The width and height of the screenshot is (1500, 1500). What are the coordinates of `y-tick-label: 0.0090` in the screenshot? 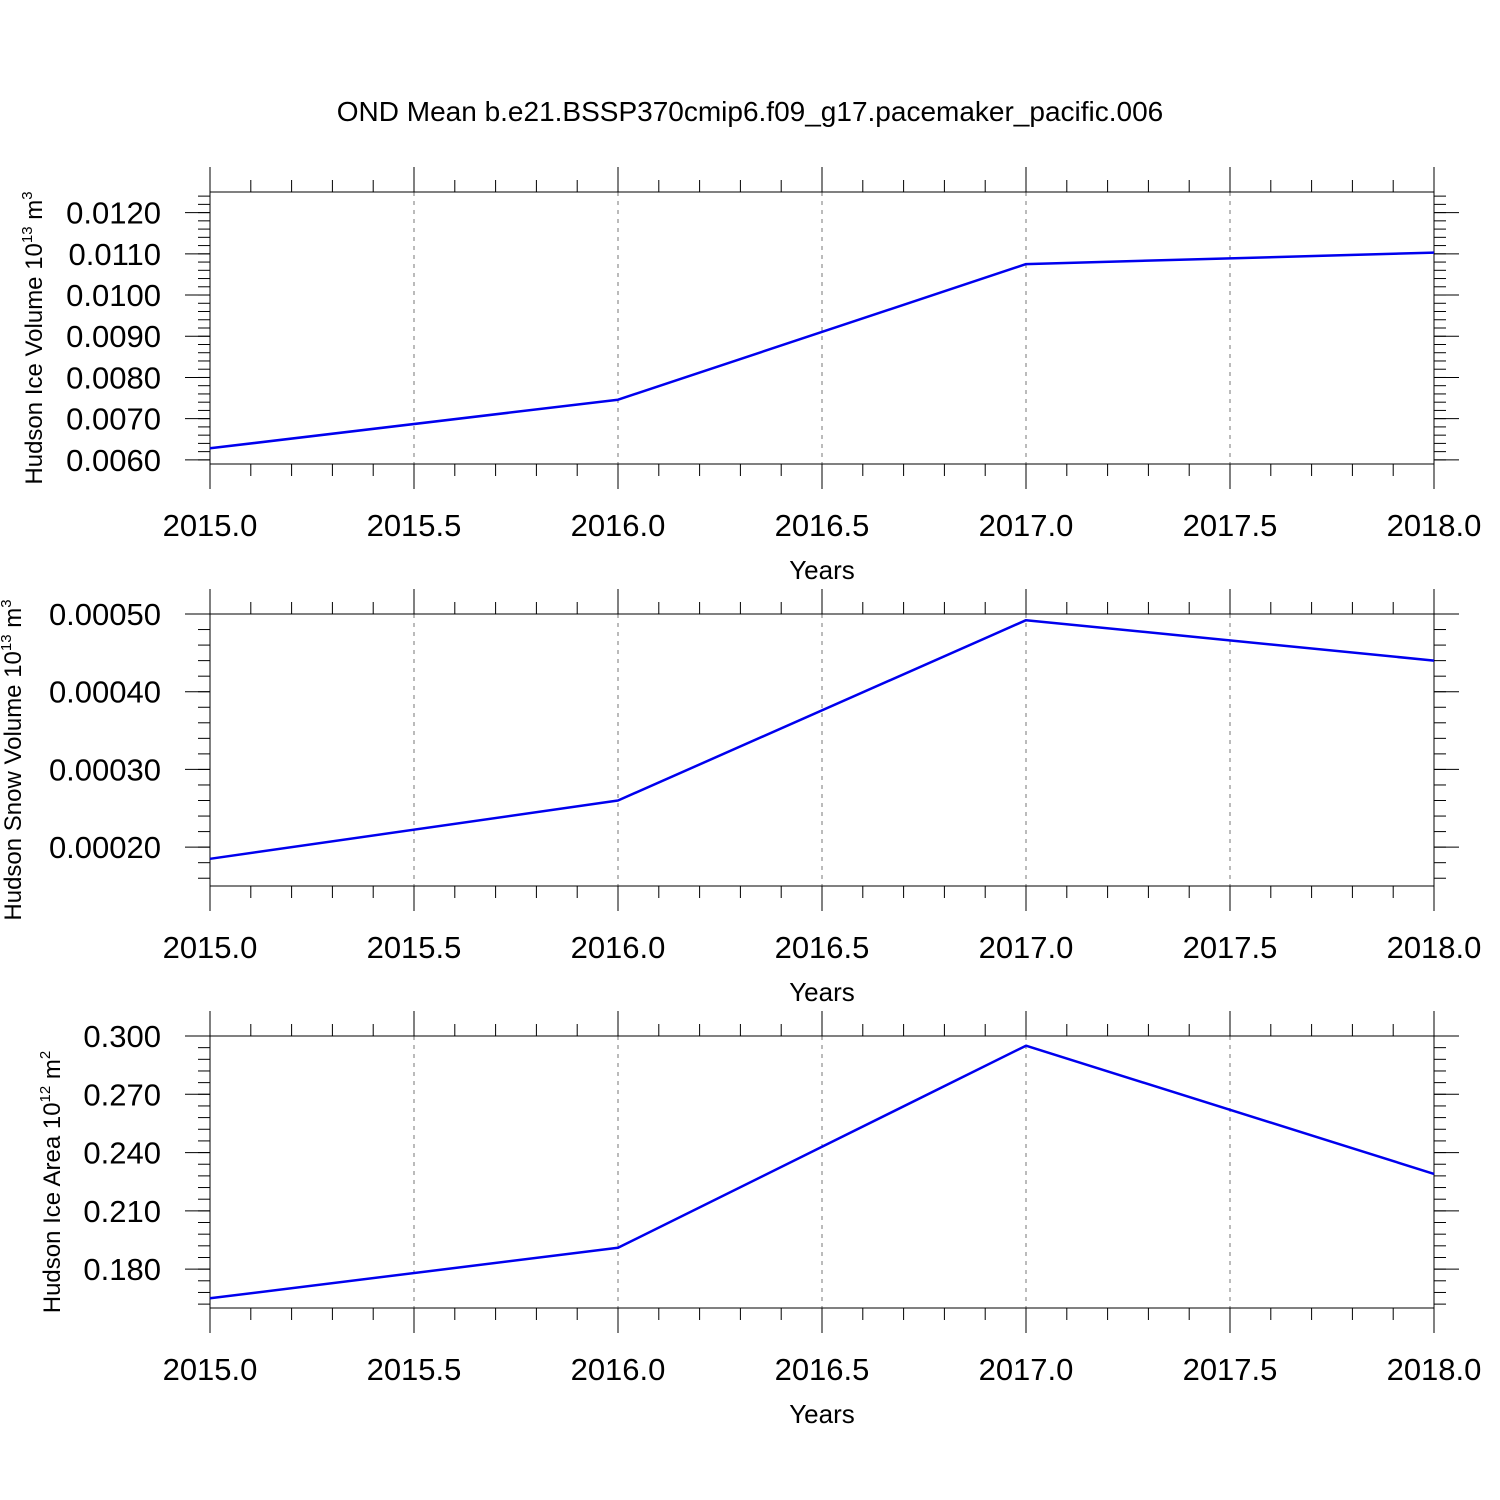 It's located at (113, 336).